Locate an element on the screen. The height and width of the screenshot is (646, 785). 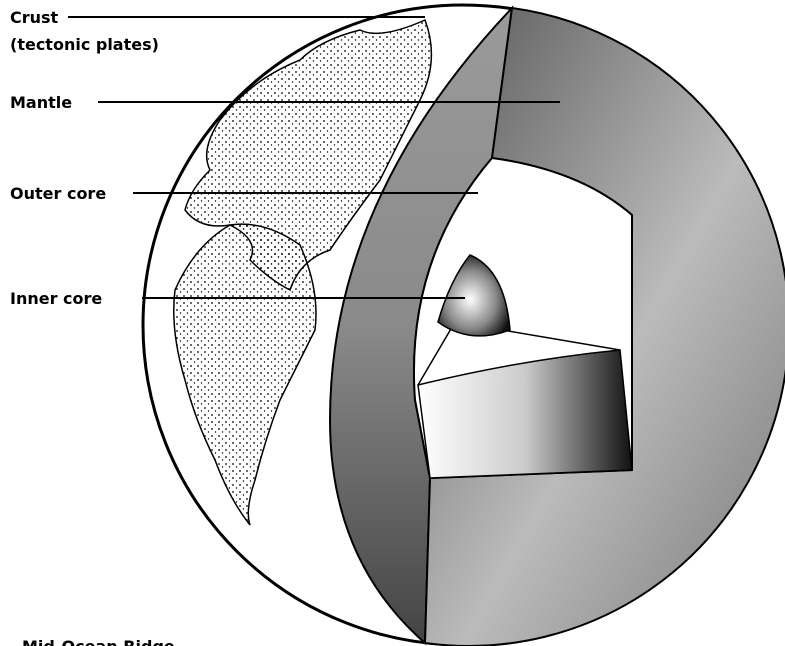
label: Inner core is located at coordinates (56, 298).